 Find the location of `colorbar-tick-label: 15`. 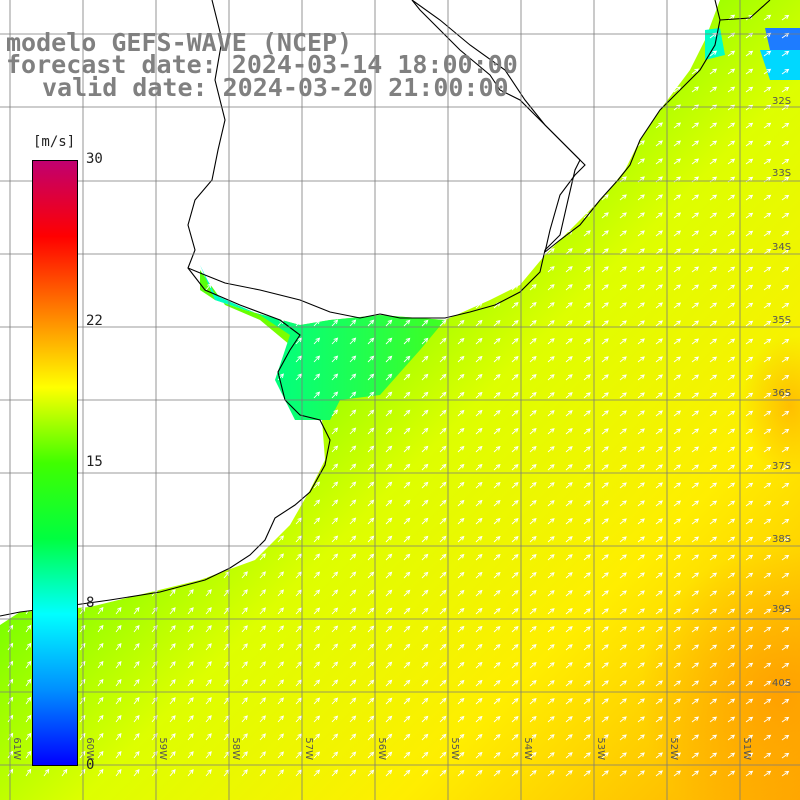

colorbar-tick-label: 15 is located at coordinates (94, 462).